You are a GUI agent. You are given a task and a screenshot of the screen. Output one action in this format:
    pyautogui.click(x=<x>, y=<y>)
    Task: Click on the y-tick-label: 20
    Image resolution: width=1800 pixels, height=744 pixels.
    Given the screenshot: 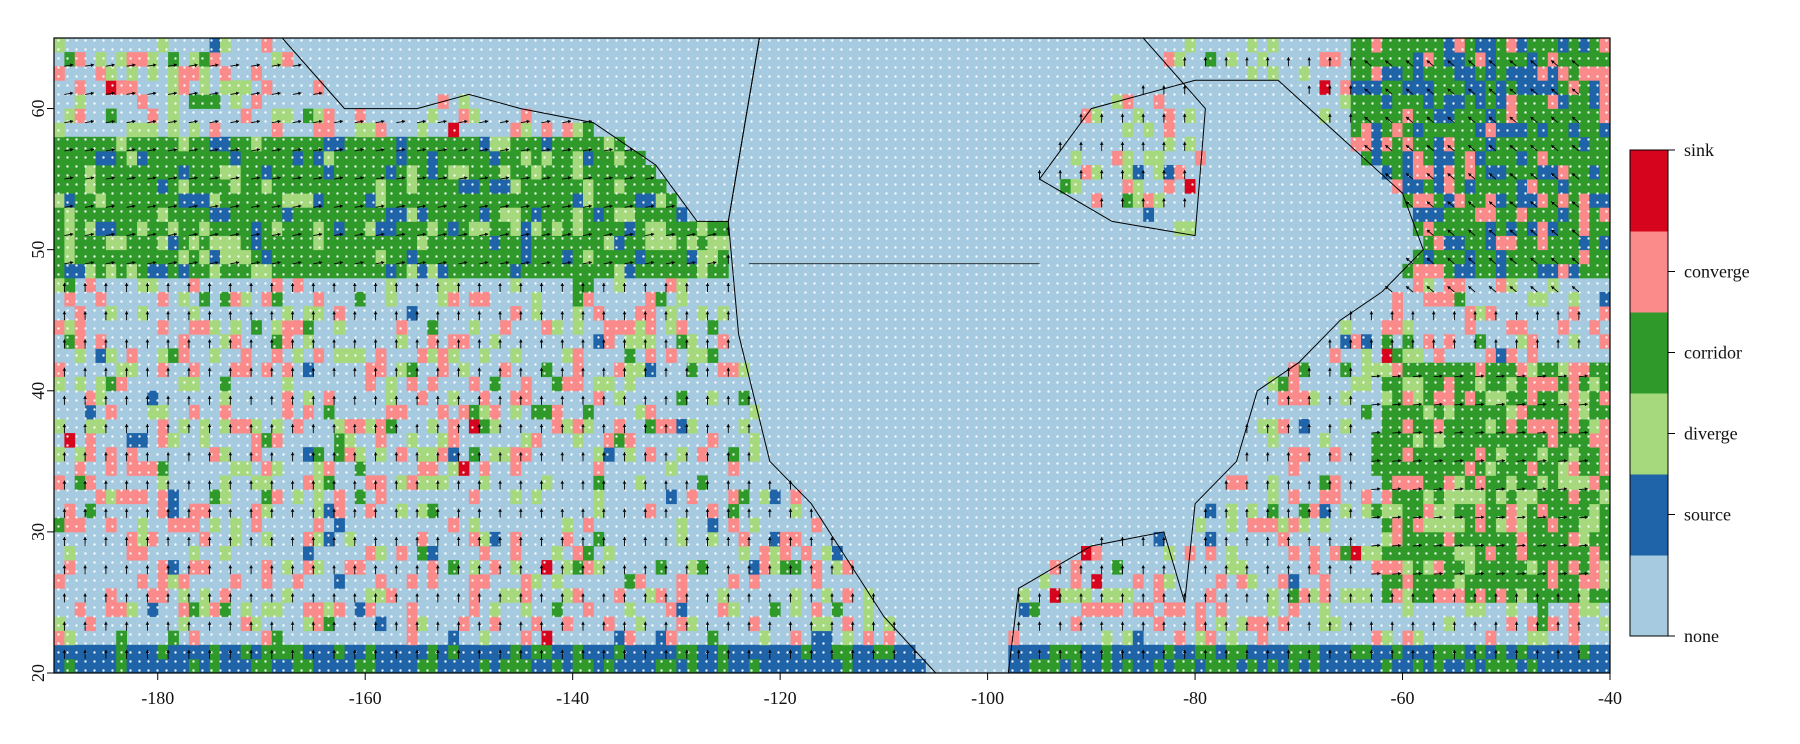 What is the action you would take?
    pyautogui.click(x=38, y=673)
    